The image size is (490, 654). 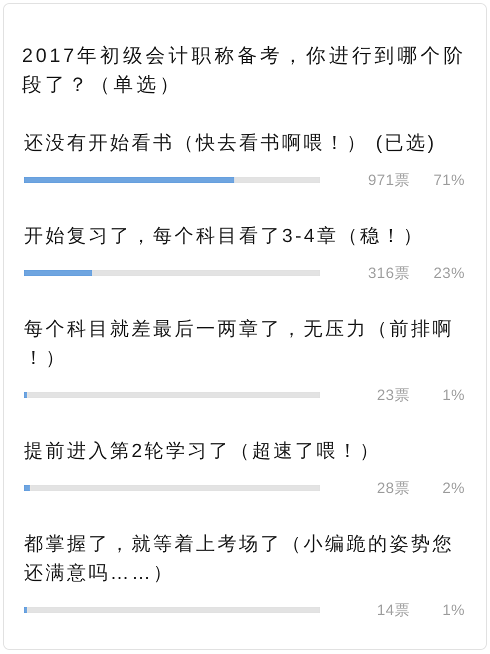 I want to click on y-tick-label: 开始复习了，每个科目看了3-4章（稳！）, so click(x=224, y=236).